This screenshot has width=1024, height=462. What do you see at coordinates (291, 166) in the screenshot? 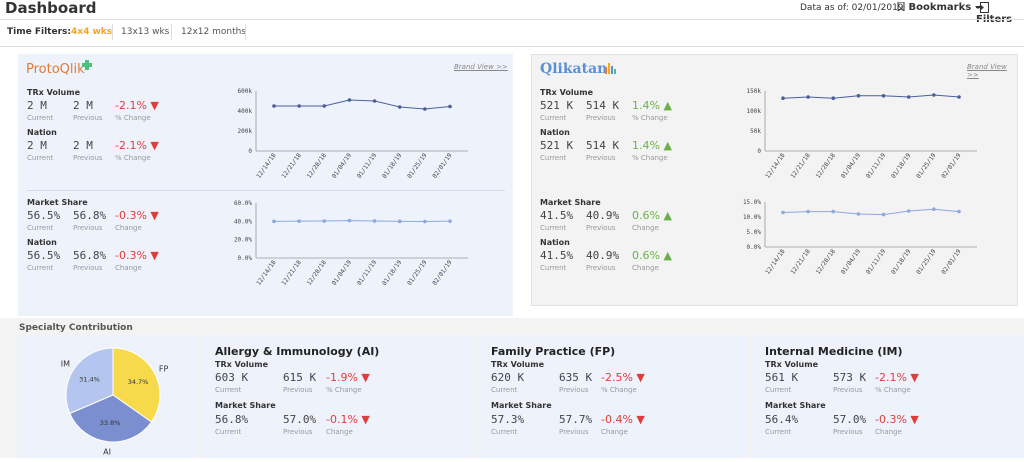
I see `x-tick-label: 12/21/18` at bounding box center [291, 166].